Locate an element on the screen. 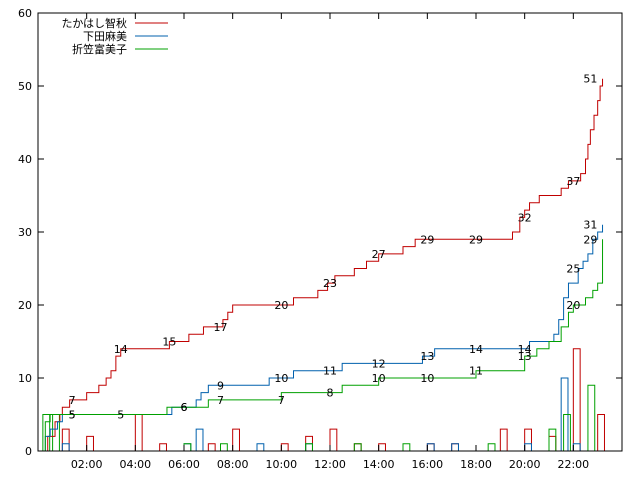  y-tick-label: 20 is located at coordinates (25, 305).